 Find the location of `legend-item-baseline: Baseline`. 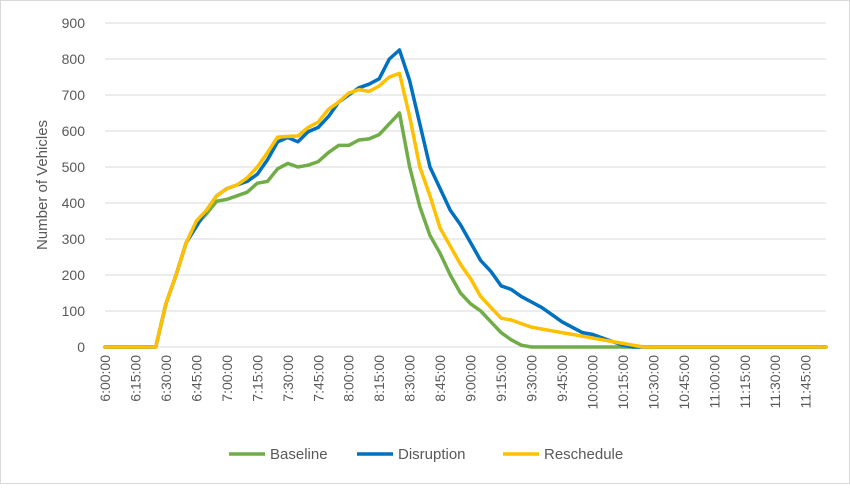

legend-item-baseline: Baseline is located at coordinates (278, 454).